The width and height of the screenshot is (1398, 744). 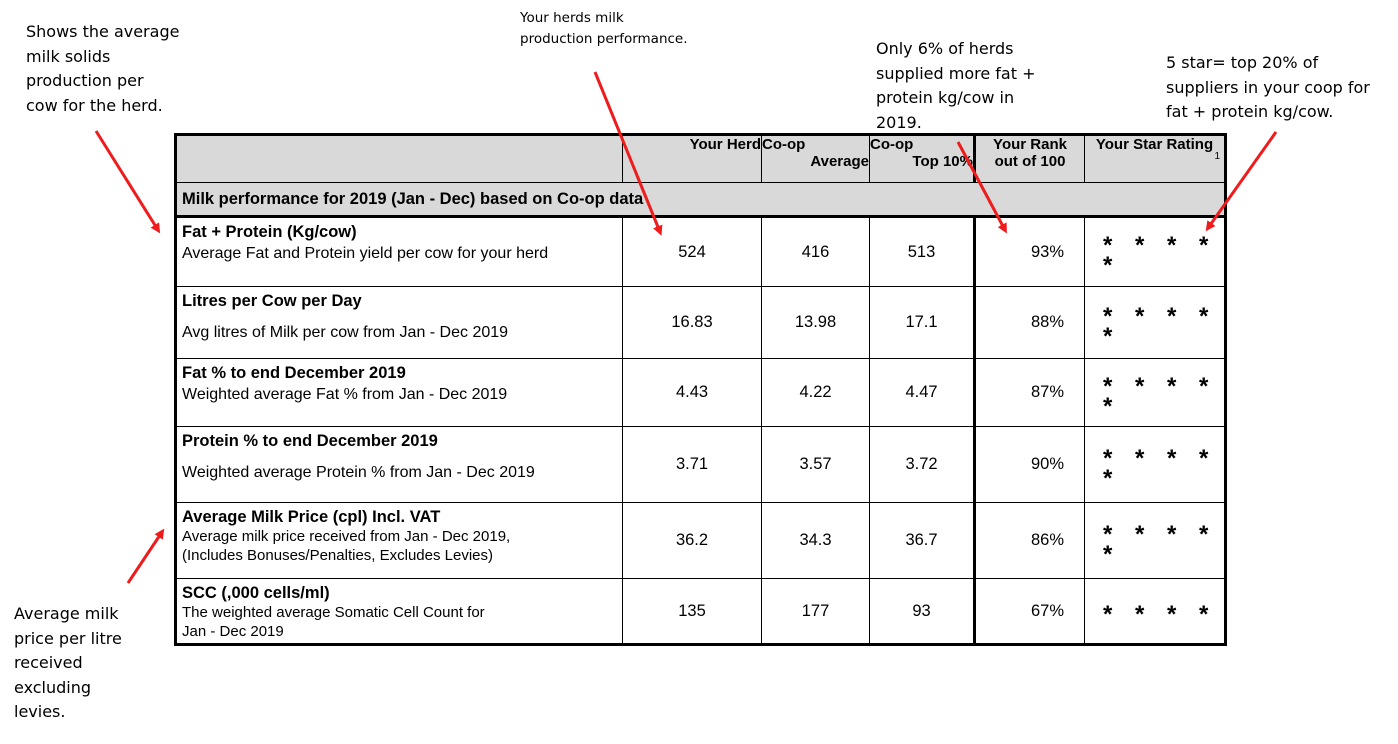 What do you see at coordinates (272, 301) in the screenshot?
I see `metric-title: Litres per Cow per Day` at bounding box center [272, 301].